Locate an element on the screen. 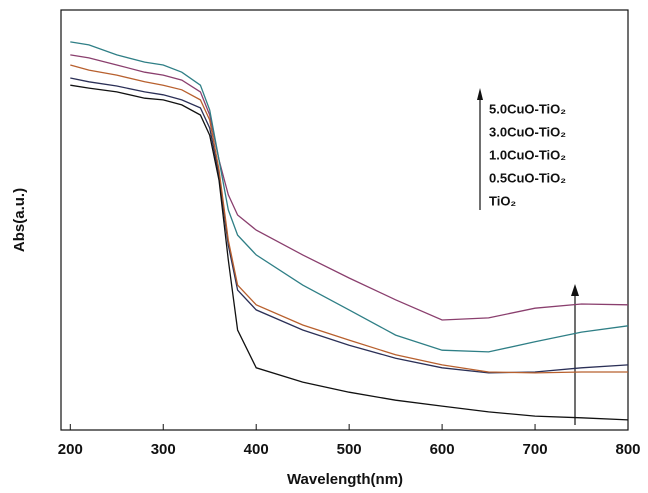  x-tick-label: 500 is located at coordinates (349, 449).